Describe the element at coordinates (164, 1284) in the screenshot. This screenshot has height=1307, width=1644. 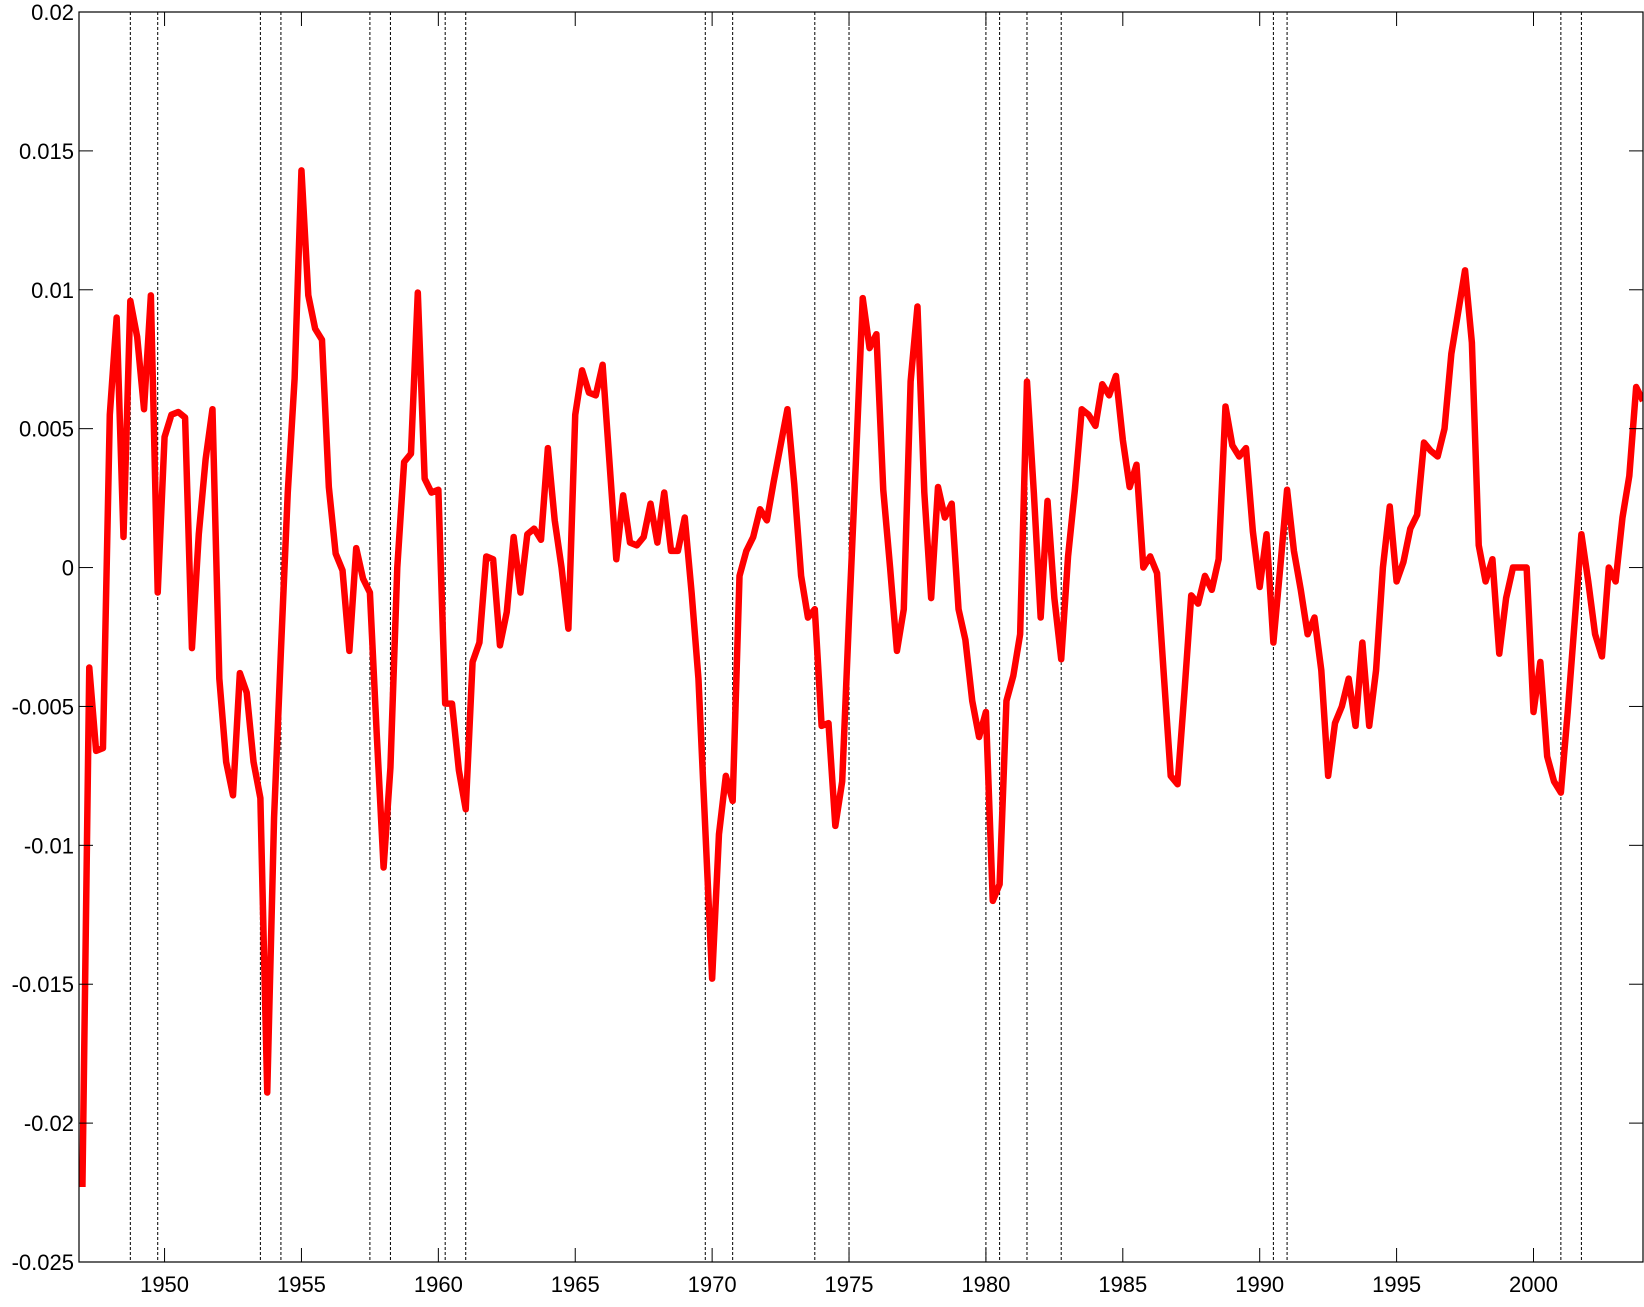
I see `x-tick-label: 1950` at that location.